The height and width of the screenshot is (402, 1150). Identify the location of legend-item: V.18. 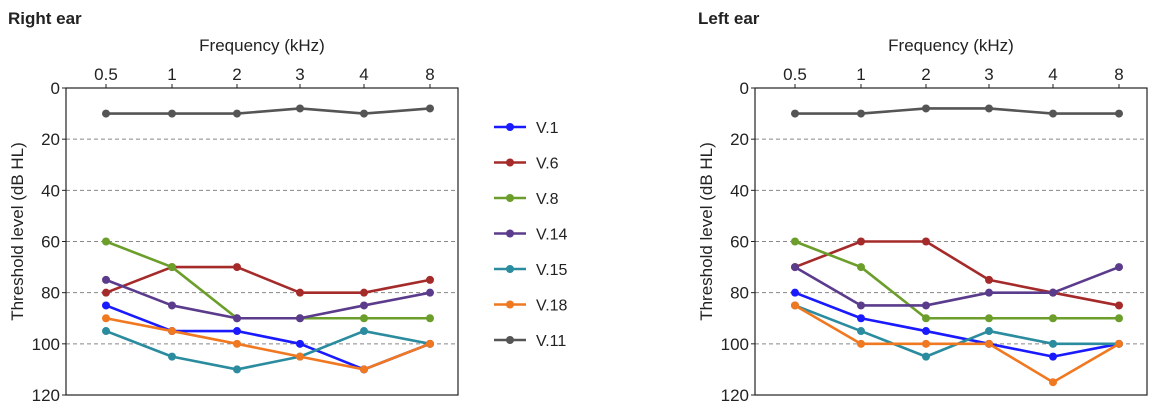
(531, 306).